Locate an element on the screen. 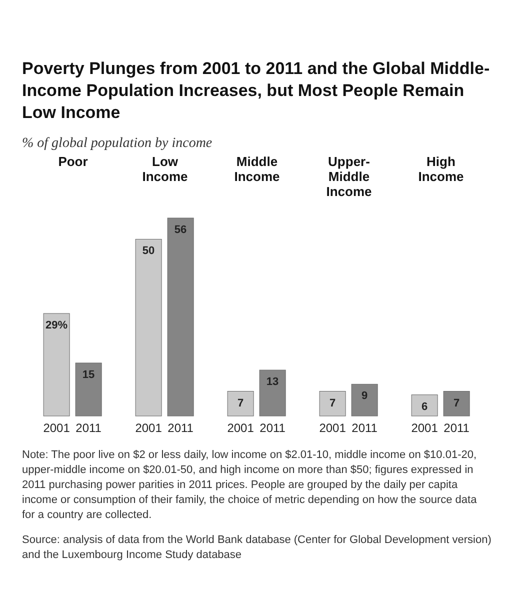  data-label: 15 is located at coordinates (88, 374).